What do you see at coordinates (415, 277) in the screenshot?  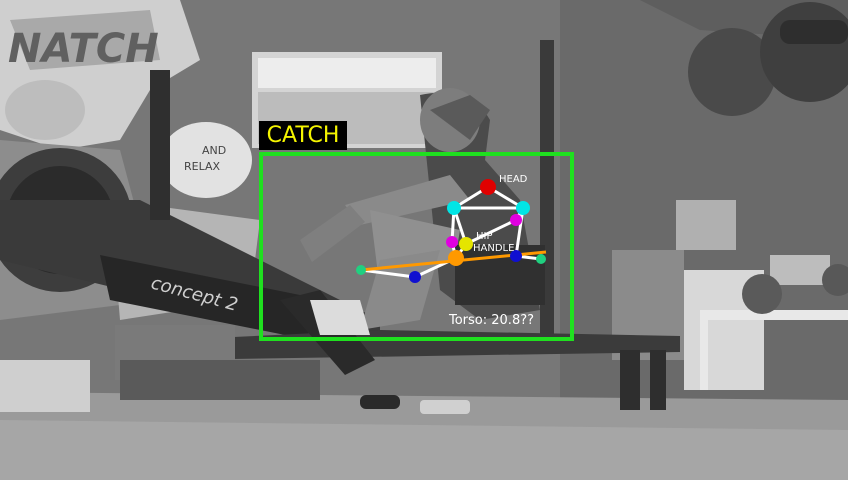 I see `left-knee-keypoint` at bounding box center [415, 277].